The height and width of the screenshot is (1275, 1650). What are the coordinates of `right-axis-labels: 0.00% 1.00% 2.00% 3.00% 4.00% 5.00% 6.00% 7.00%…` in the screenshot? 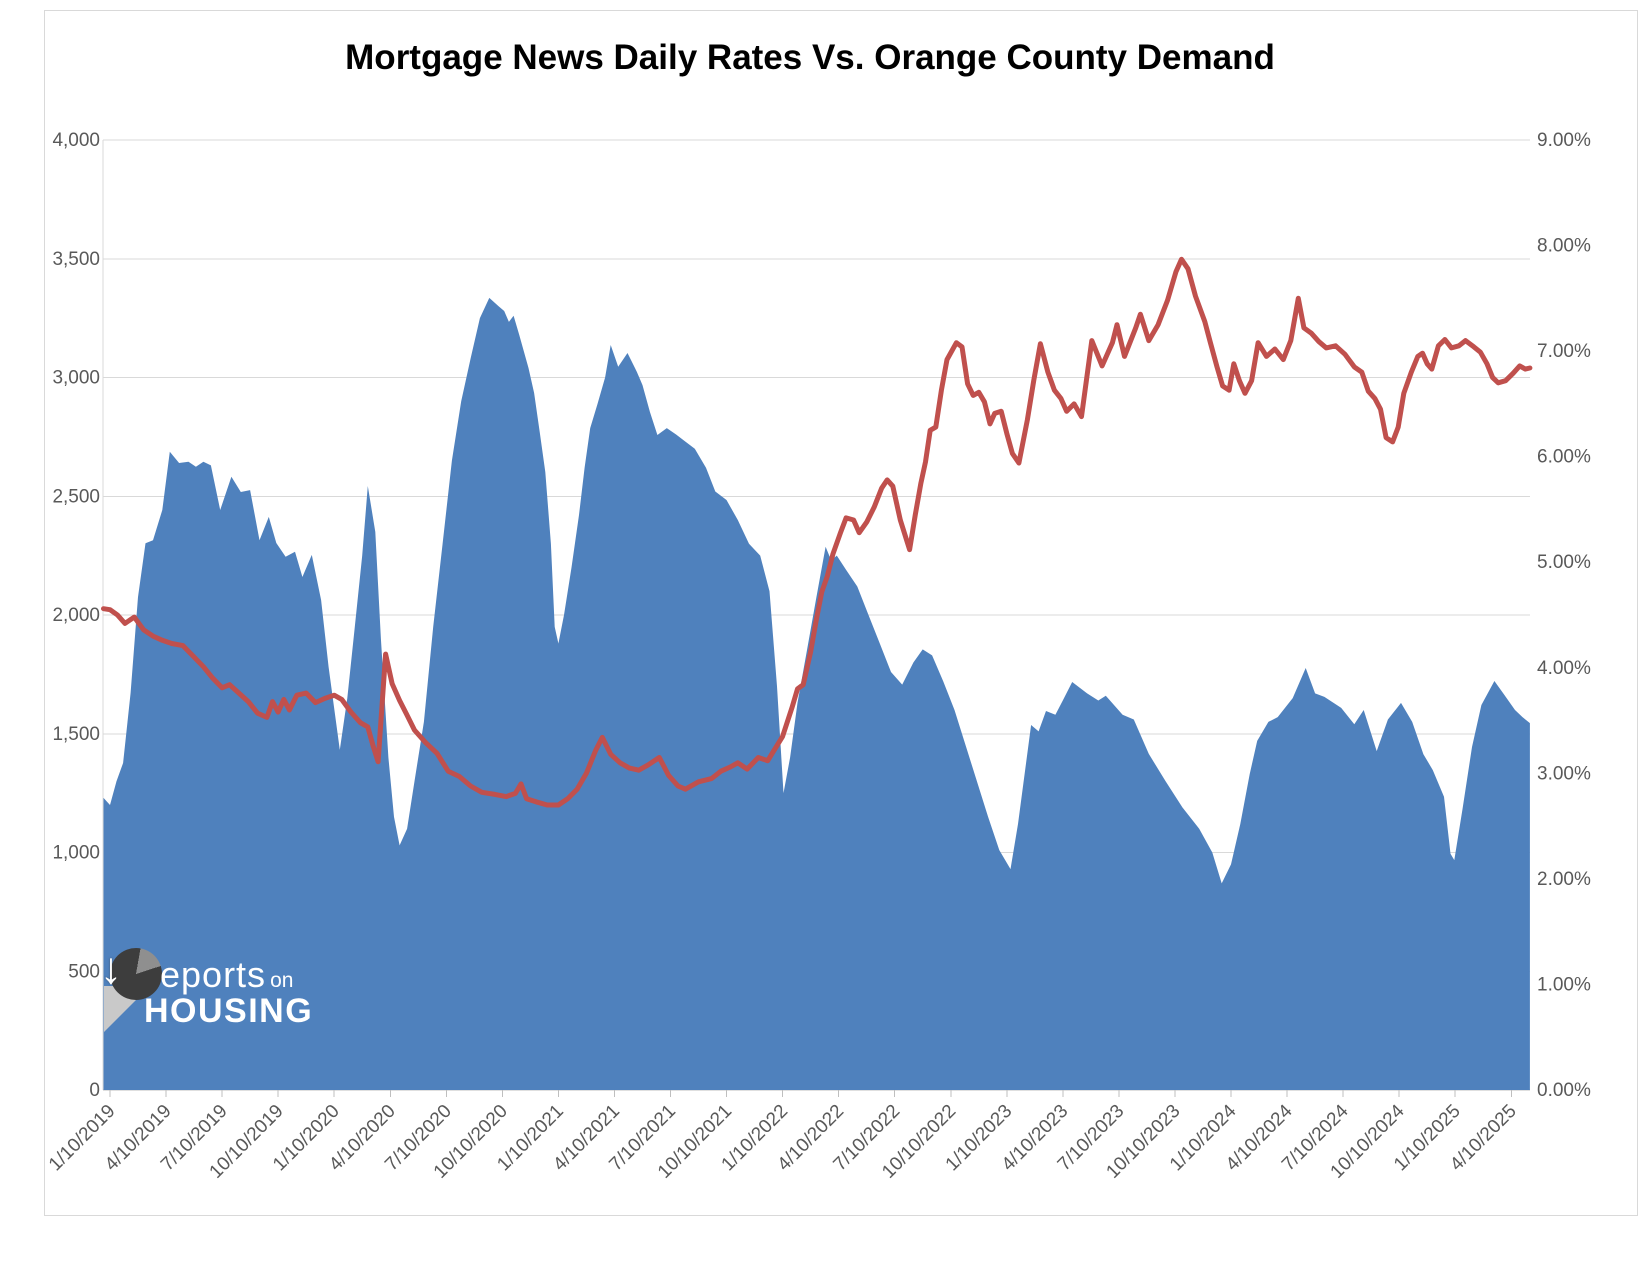 It's located at (1564, 615).